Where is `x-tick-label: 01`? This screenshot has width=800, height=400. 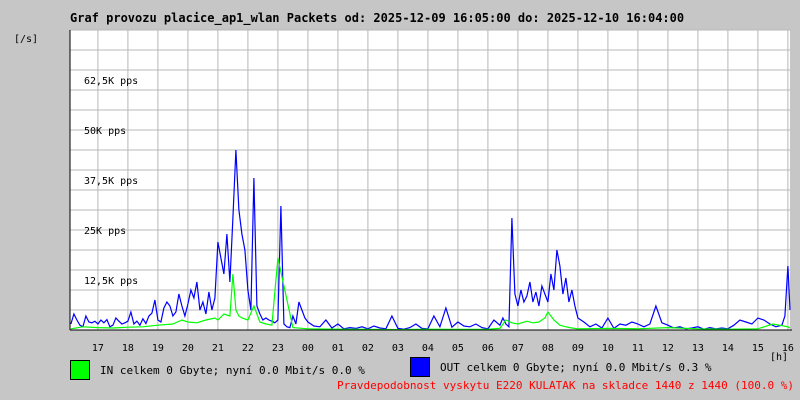
x-tick-label: 01 is located at coordinates (338, 348).